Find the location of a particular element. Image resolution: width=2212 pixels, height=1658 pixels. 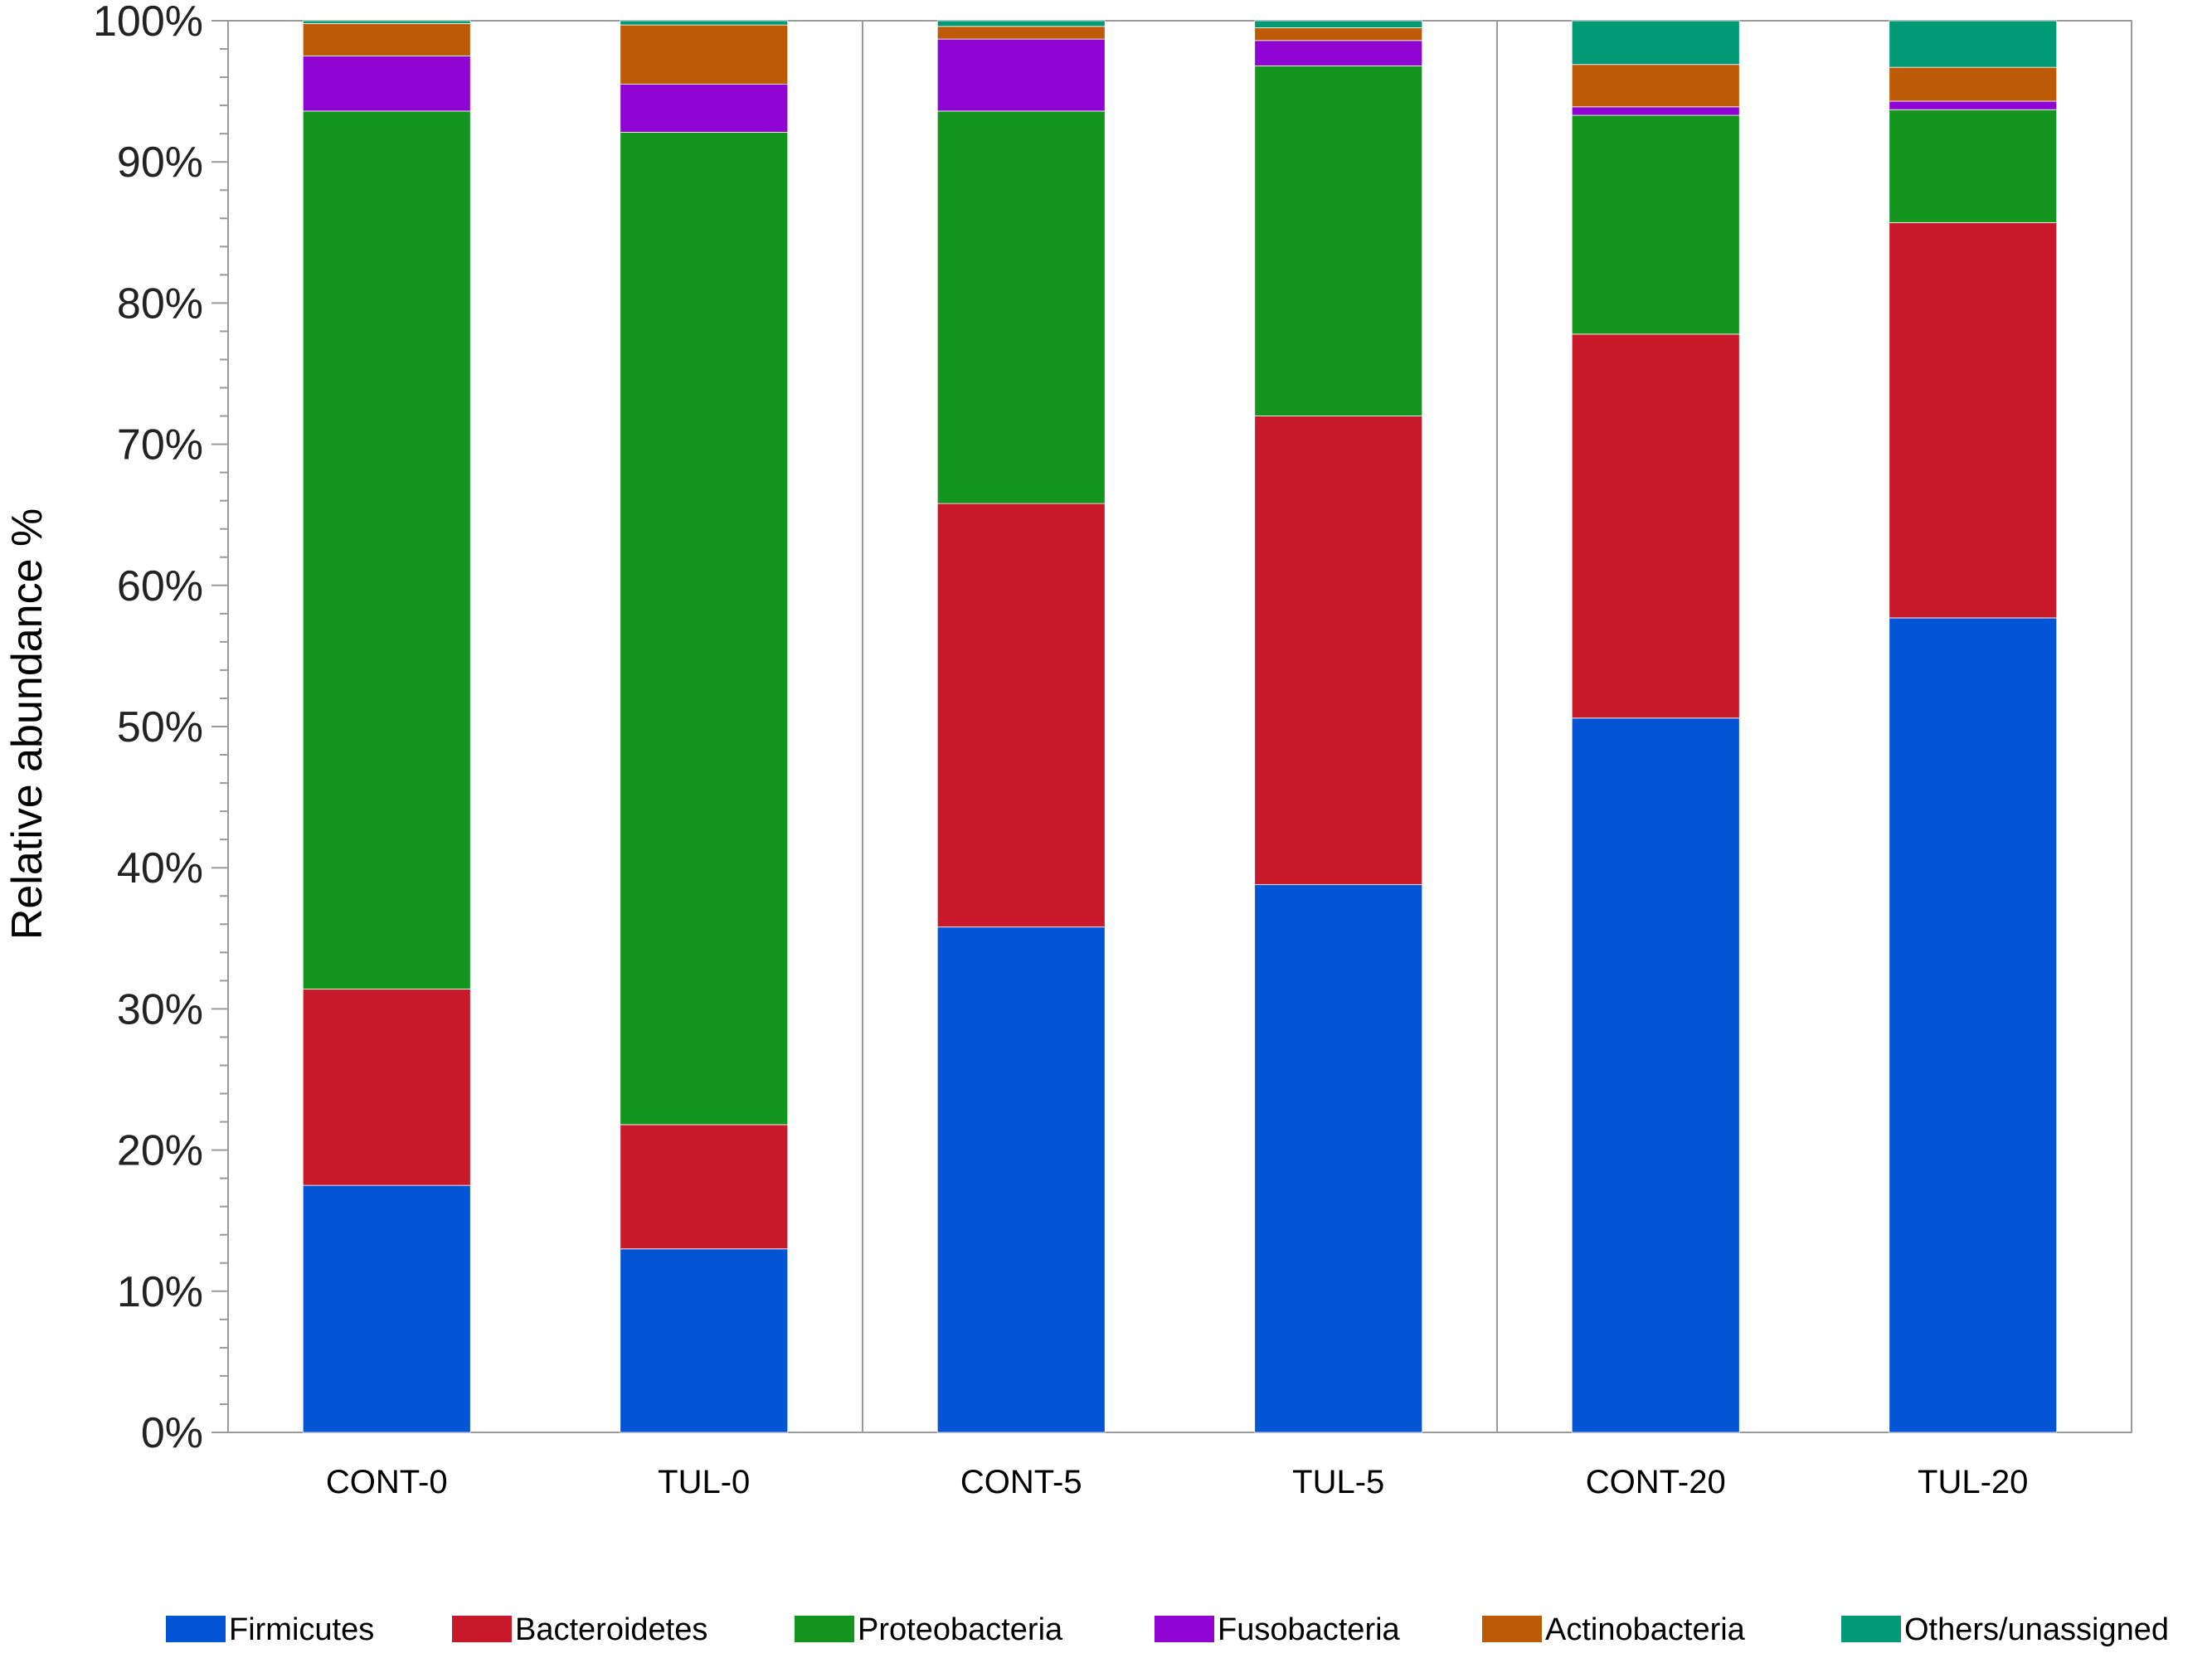

y-tick-label: 100% is located at coordinates (148, 23).